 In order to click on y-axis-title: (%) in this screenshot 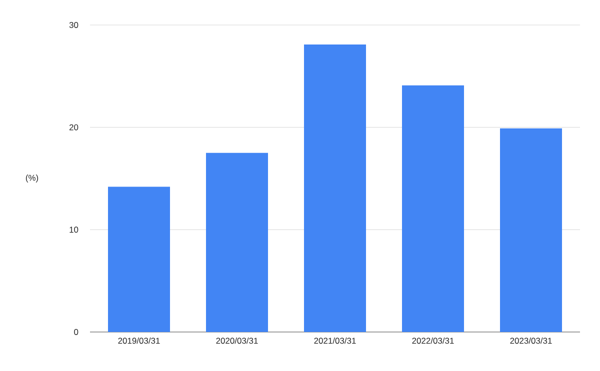, I will do `click(32, 178)`.